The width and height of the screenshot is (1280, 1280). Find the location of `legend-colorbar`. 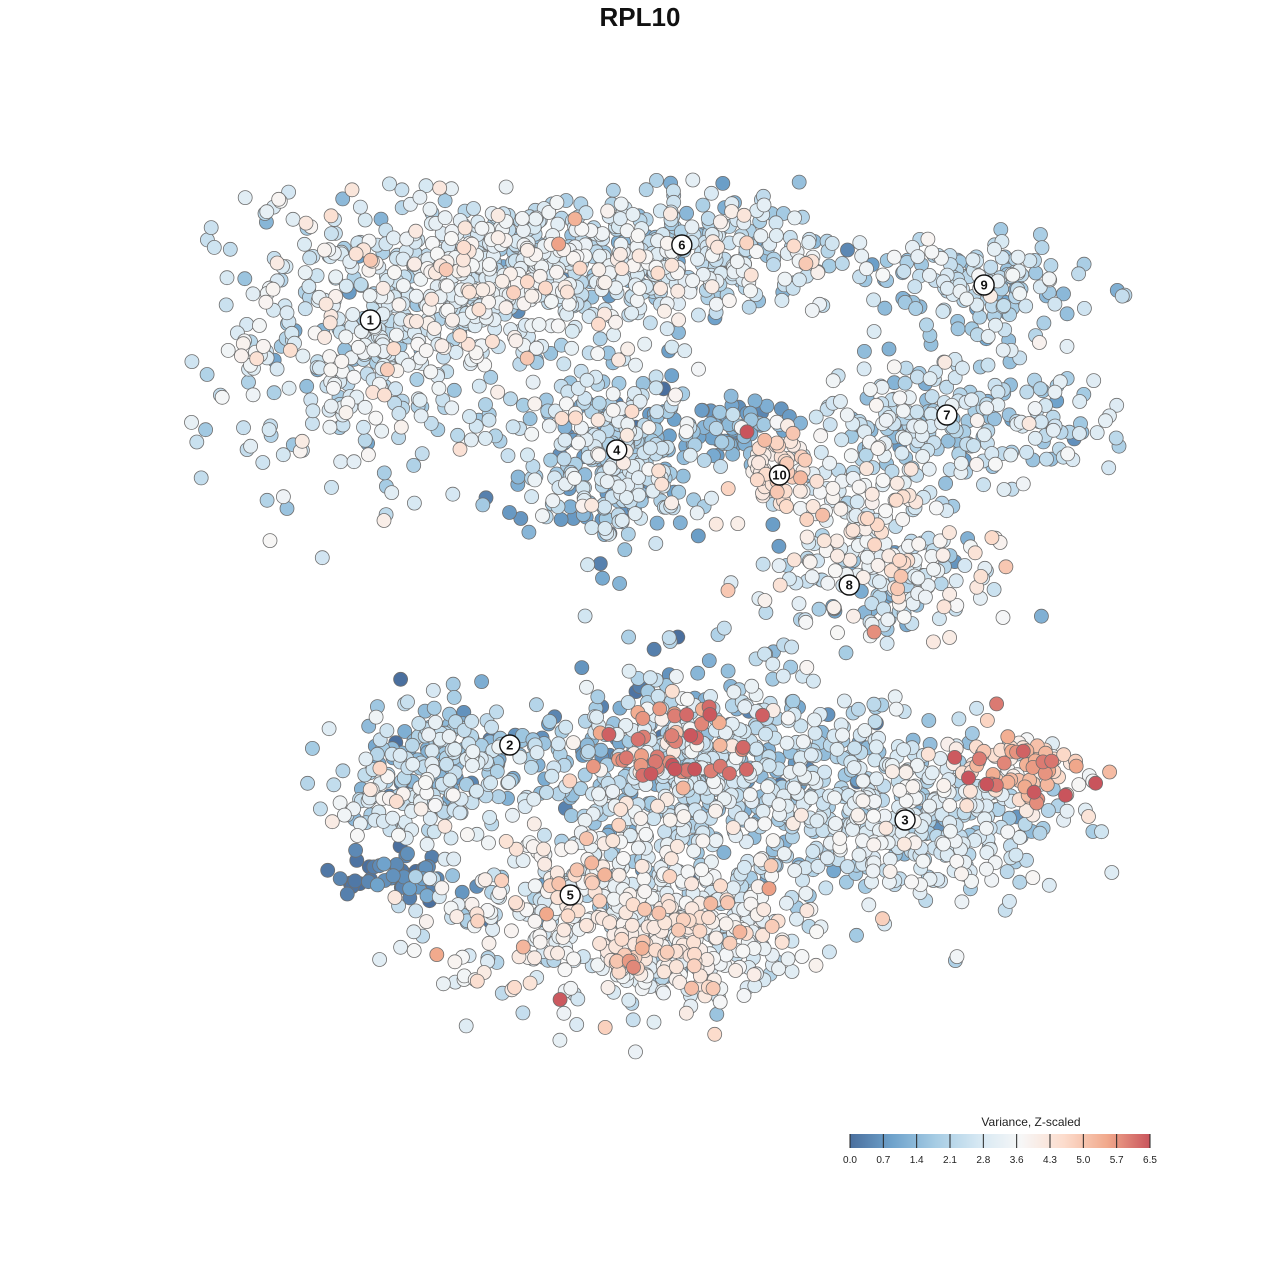

legend-colorbar is located at coordinates (1000, 1141).